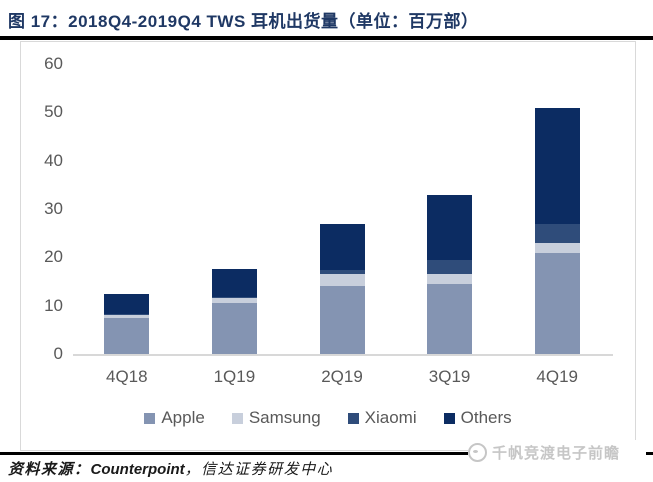  What do you see at coordinates (58, 353) in the screenshot?
I see `y-tick-label: 0` at bounding box center [58, 353].